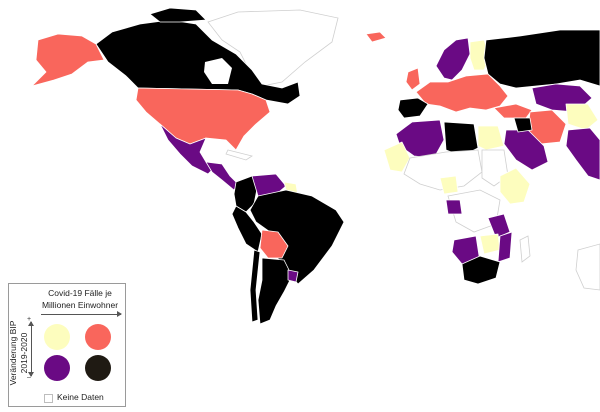 The image size is (600, 412). What do you see at coordinates (397, 157) in the screenshot?
I see `region-west-africa` at bounding box center [397, 157].